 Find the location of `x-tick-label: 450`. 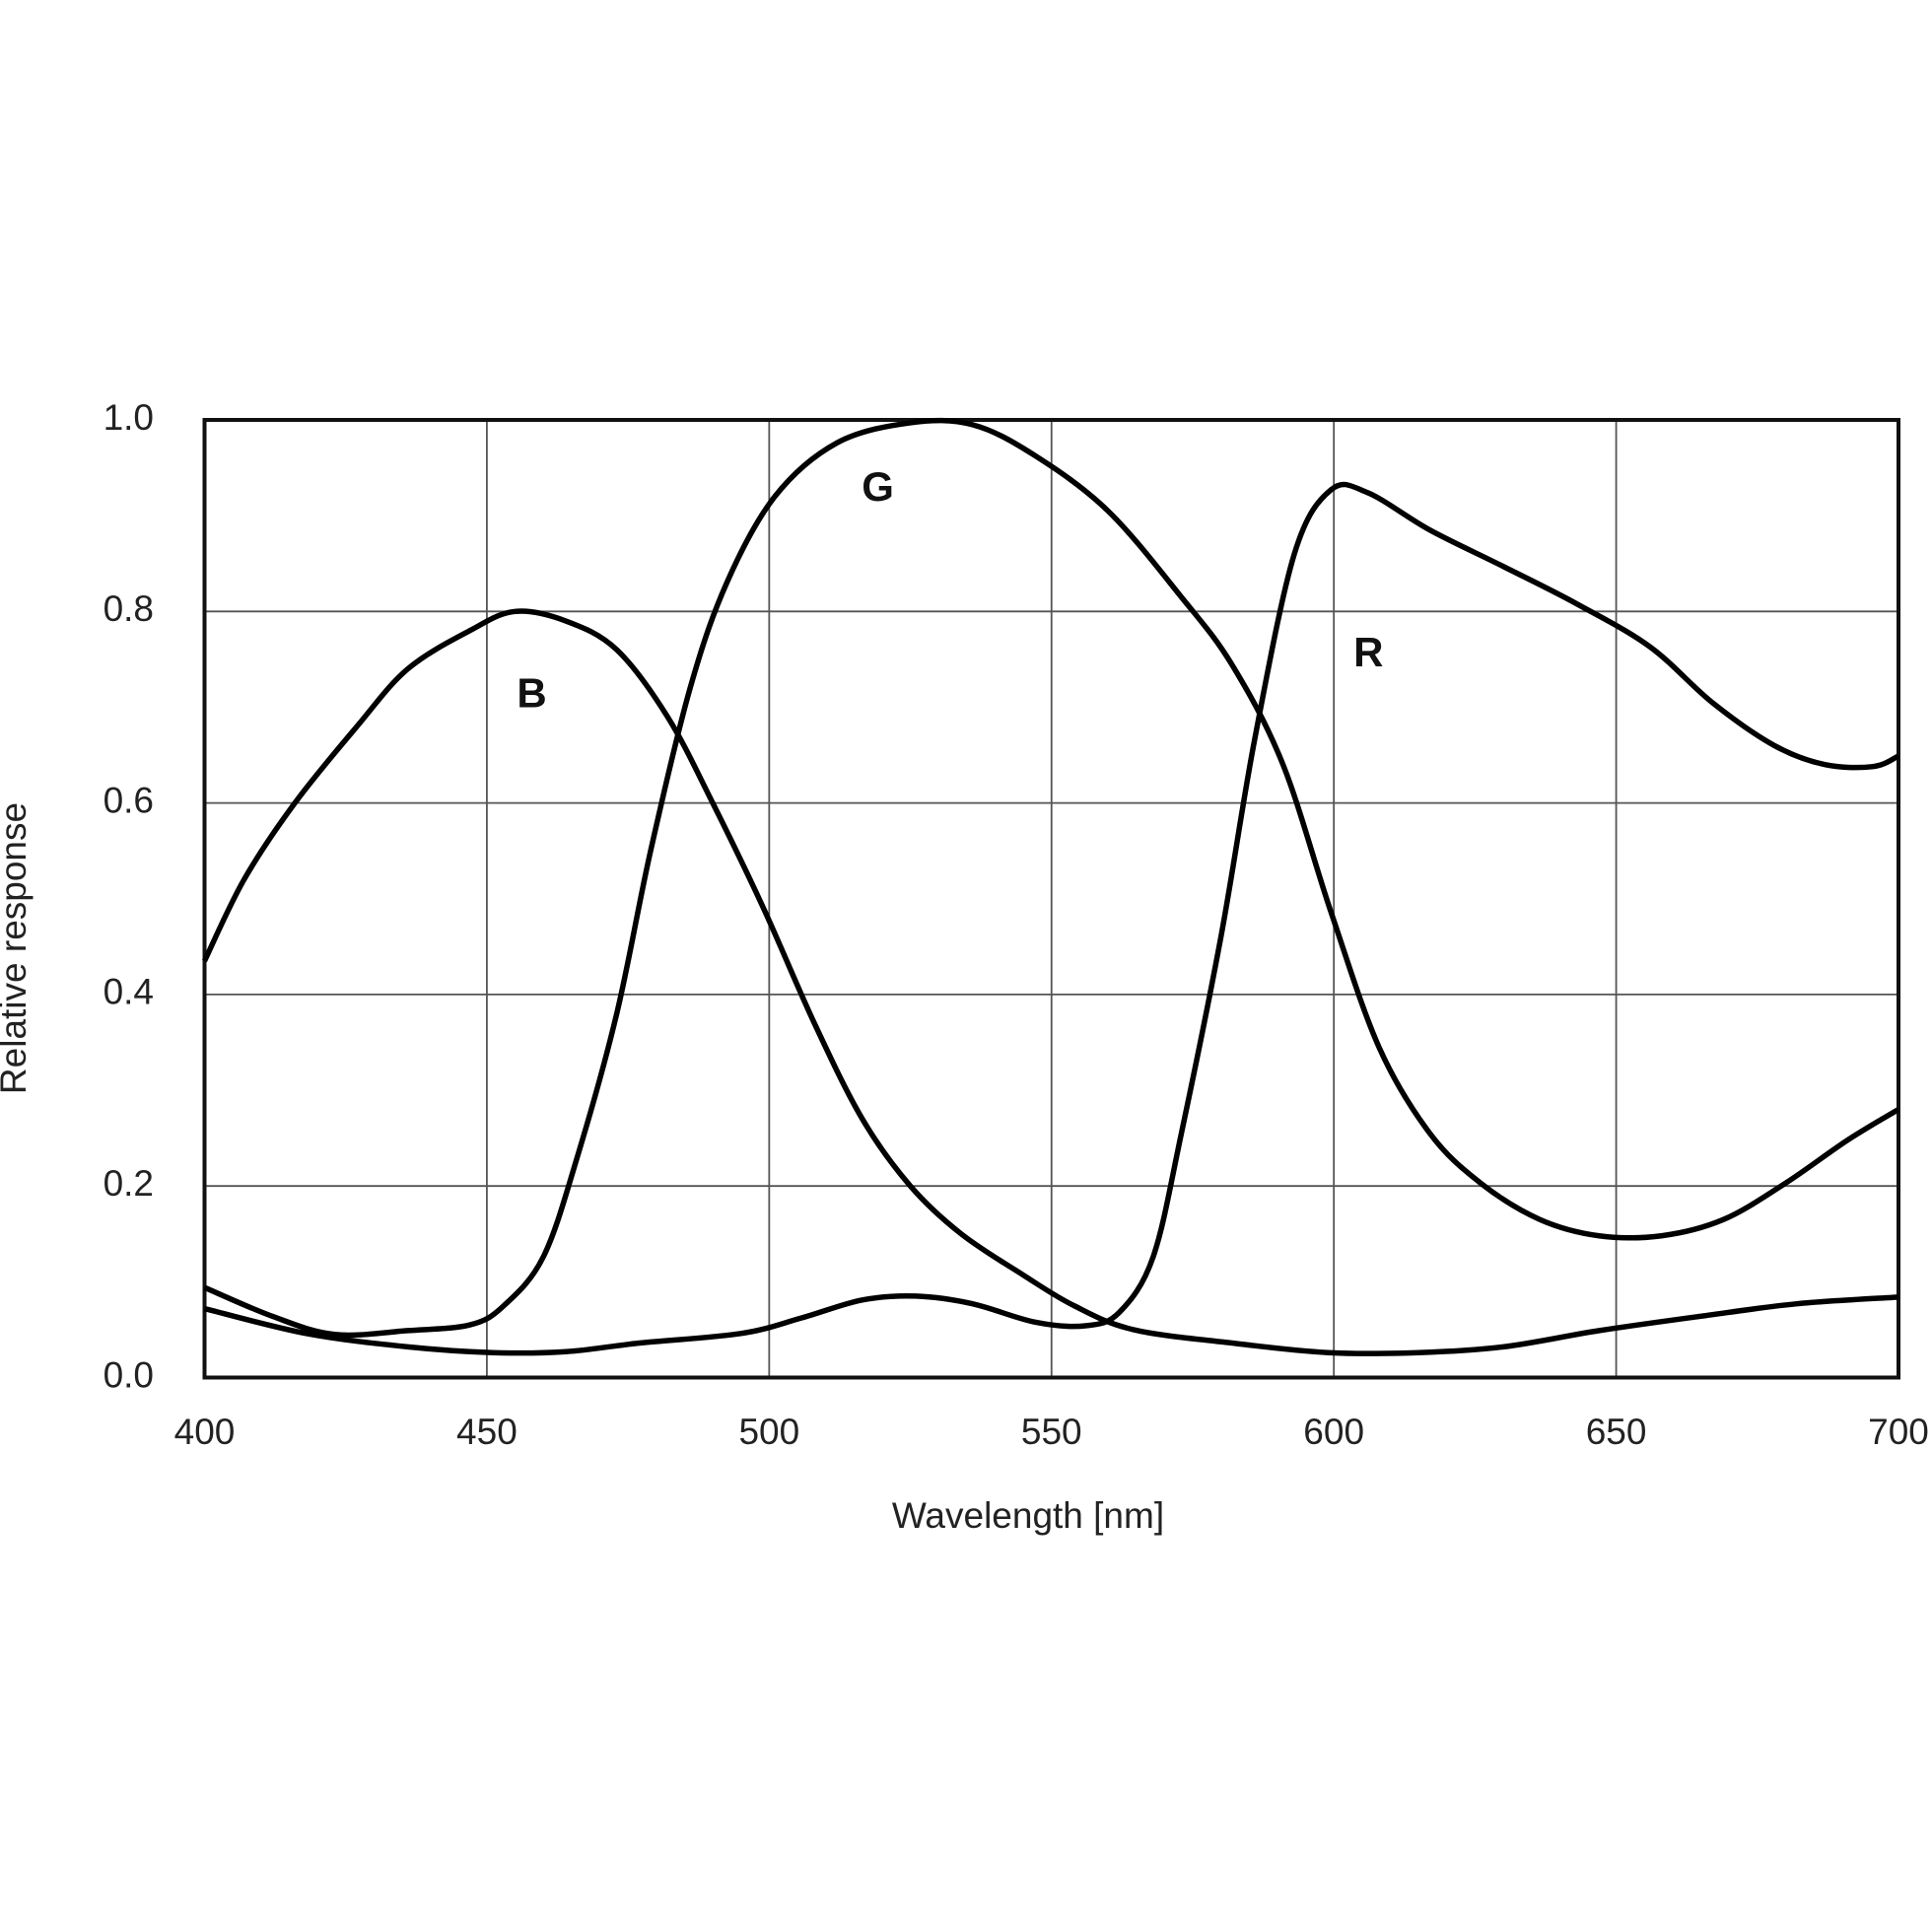

x-tick-label: 450 is located at coordinates (487, 1432).